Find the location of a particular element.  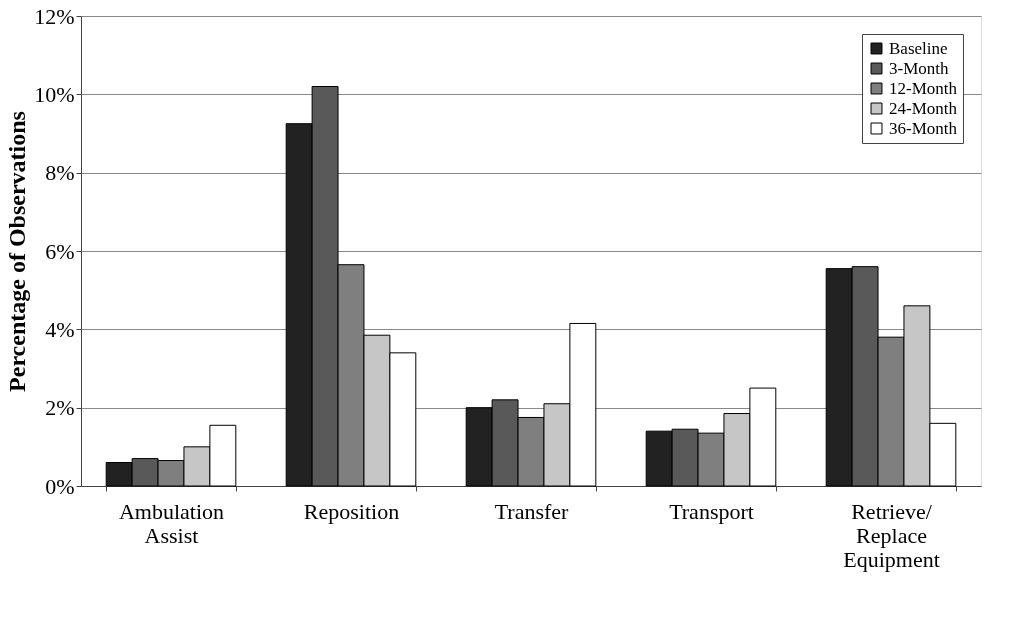

y-axis-title: Percentage of Observations is located at coordinates (17, 251).